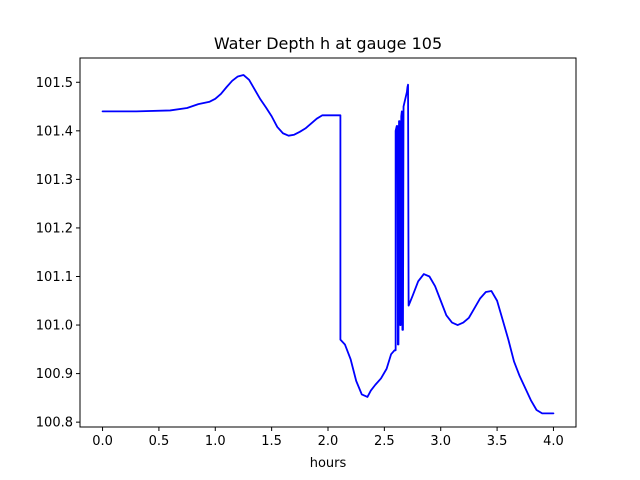 The image size is (640, 480). I want to click on y-tick-label: 101.1, so click(54, 277).